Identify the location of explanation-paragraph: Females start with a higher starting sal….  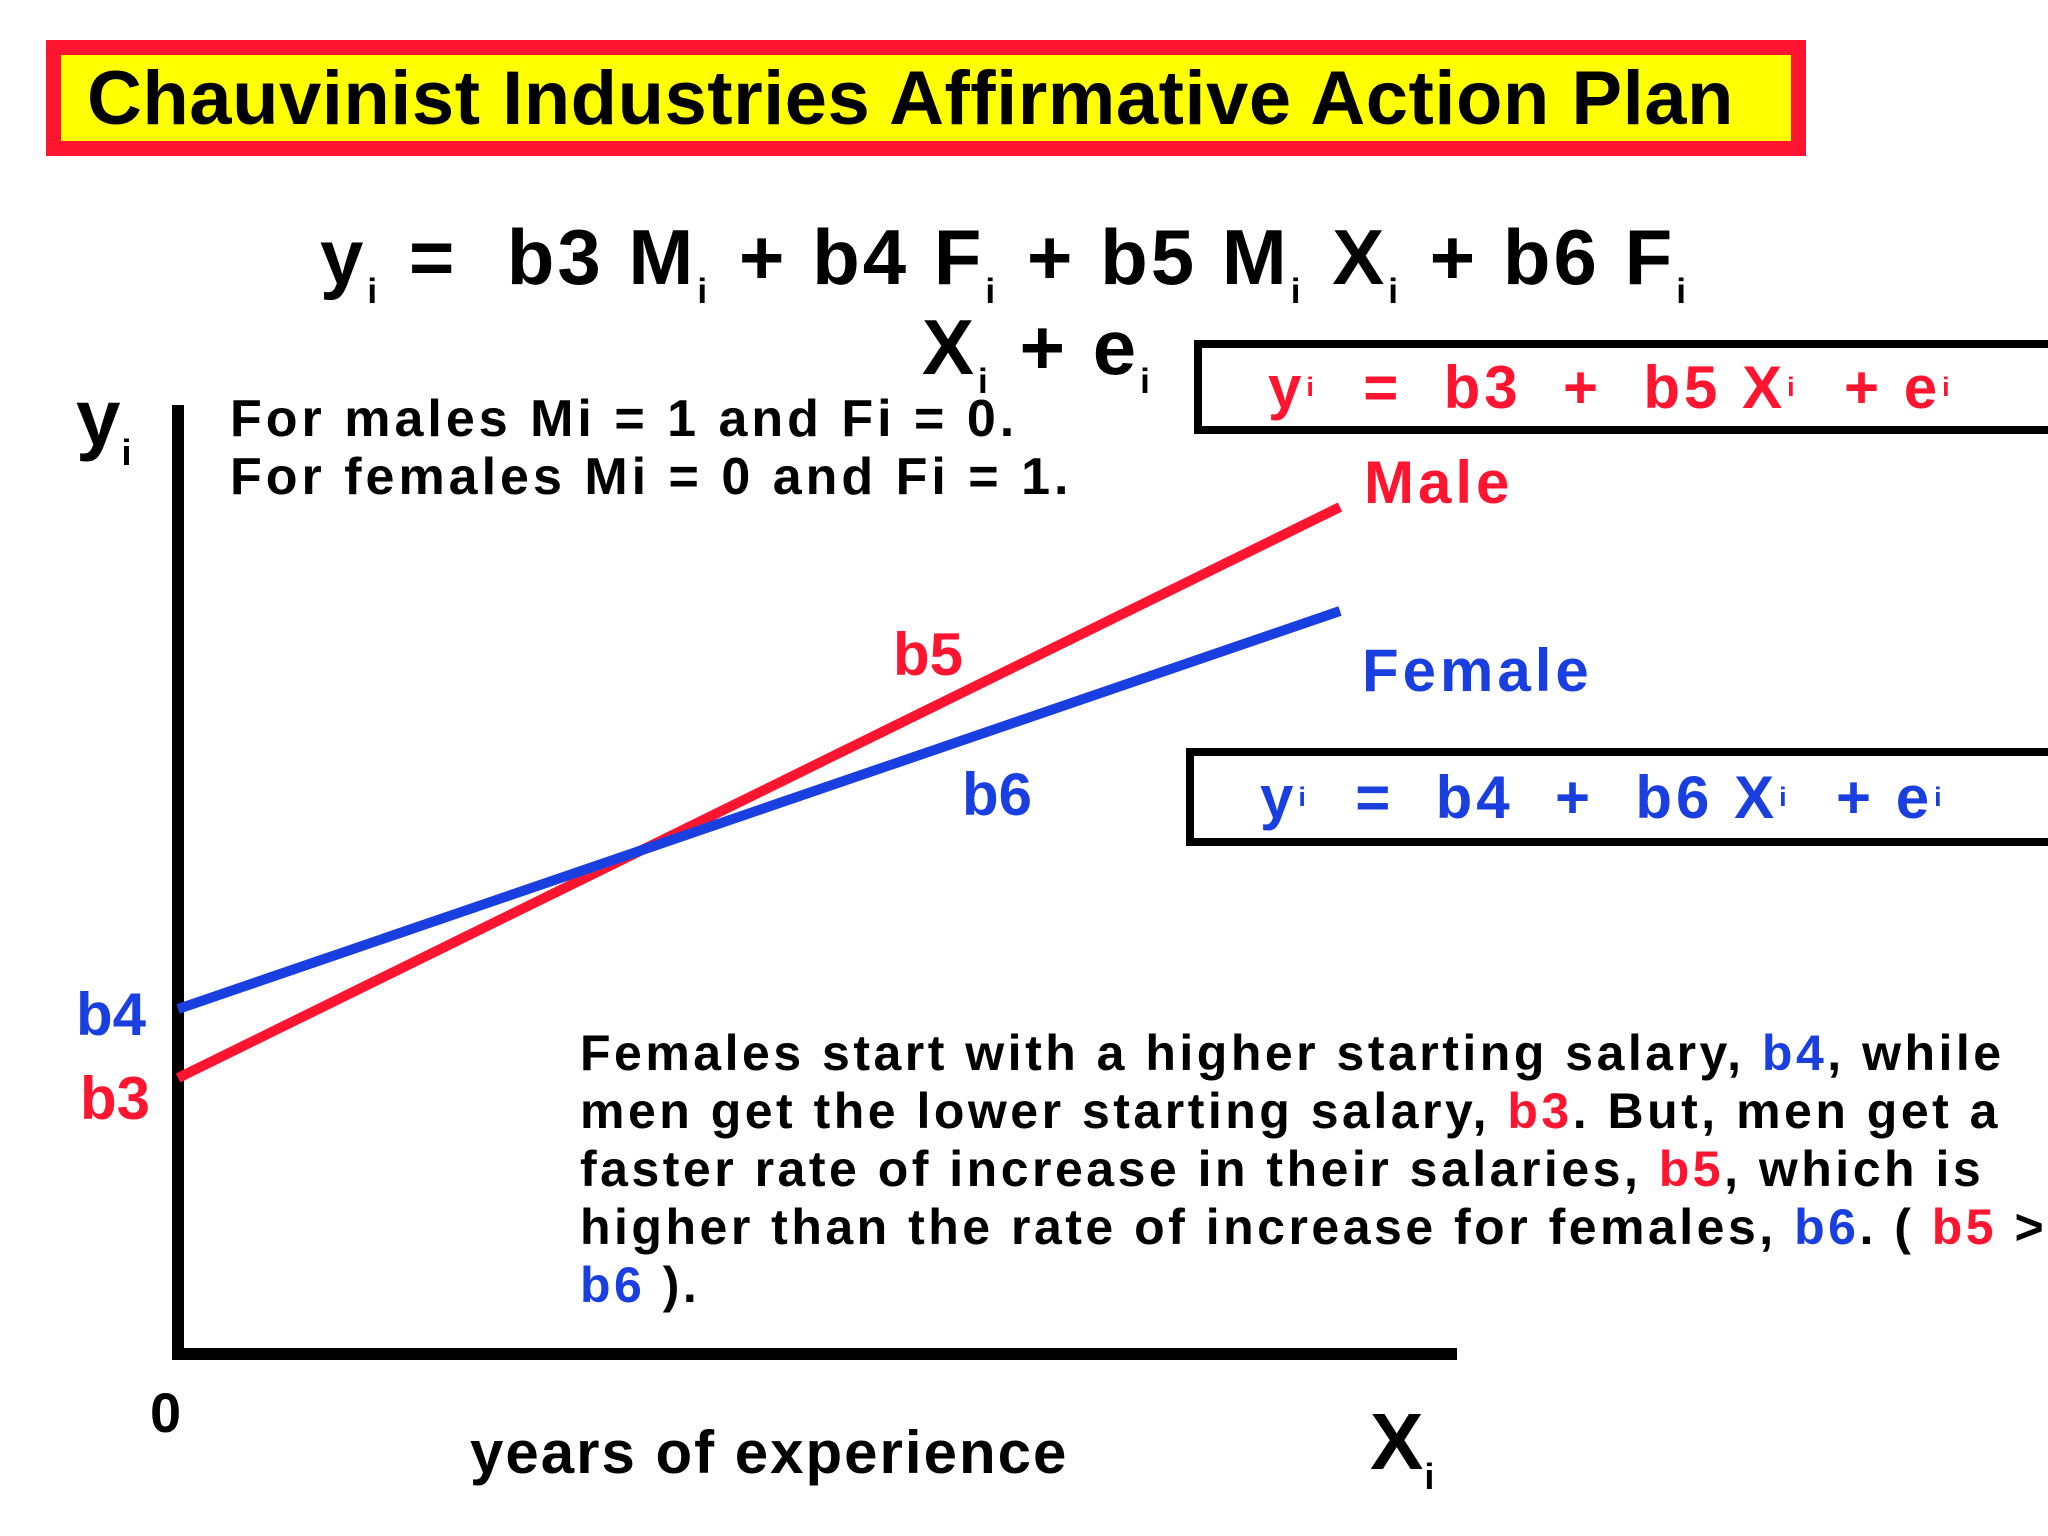
(1314, 1169).